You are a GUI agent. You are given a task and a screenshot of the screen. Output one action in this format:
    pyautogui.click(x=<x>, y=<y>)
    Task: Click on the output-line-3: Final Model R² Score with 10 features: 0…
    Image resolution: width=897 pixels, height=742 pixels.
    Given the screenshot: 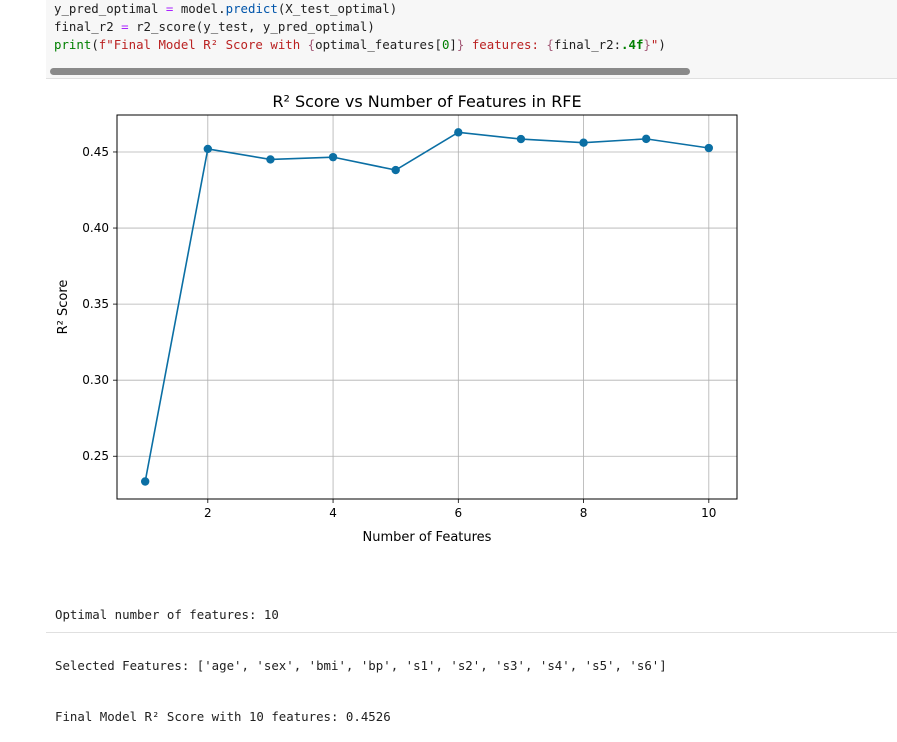 What is the action you would take?
    pyautogui.click(x=223, y=716)
    